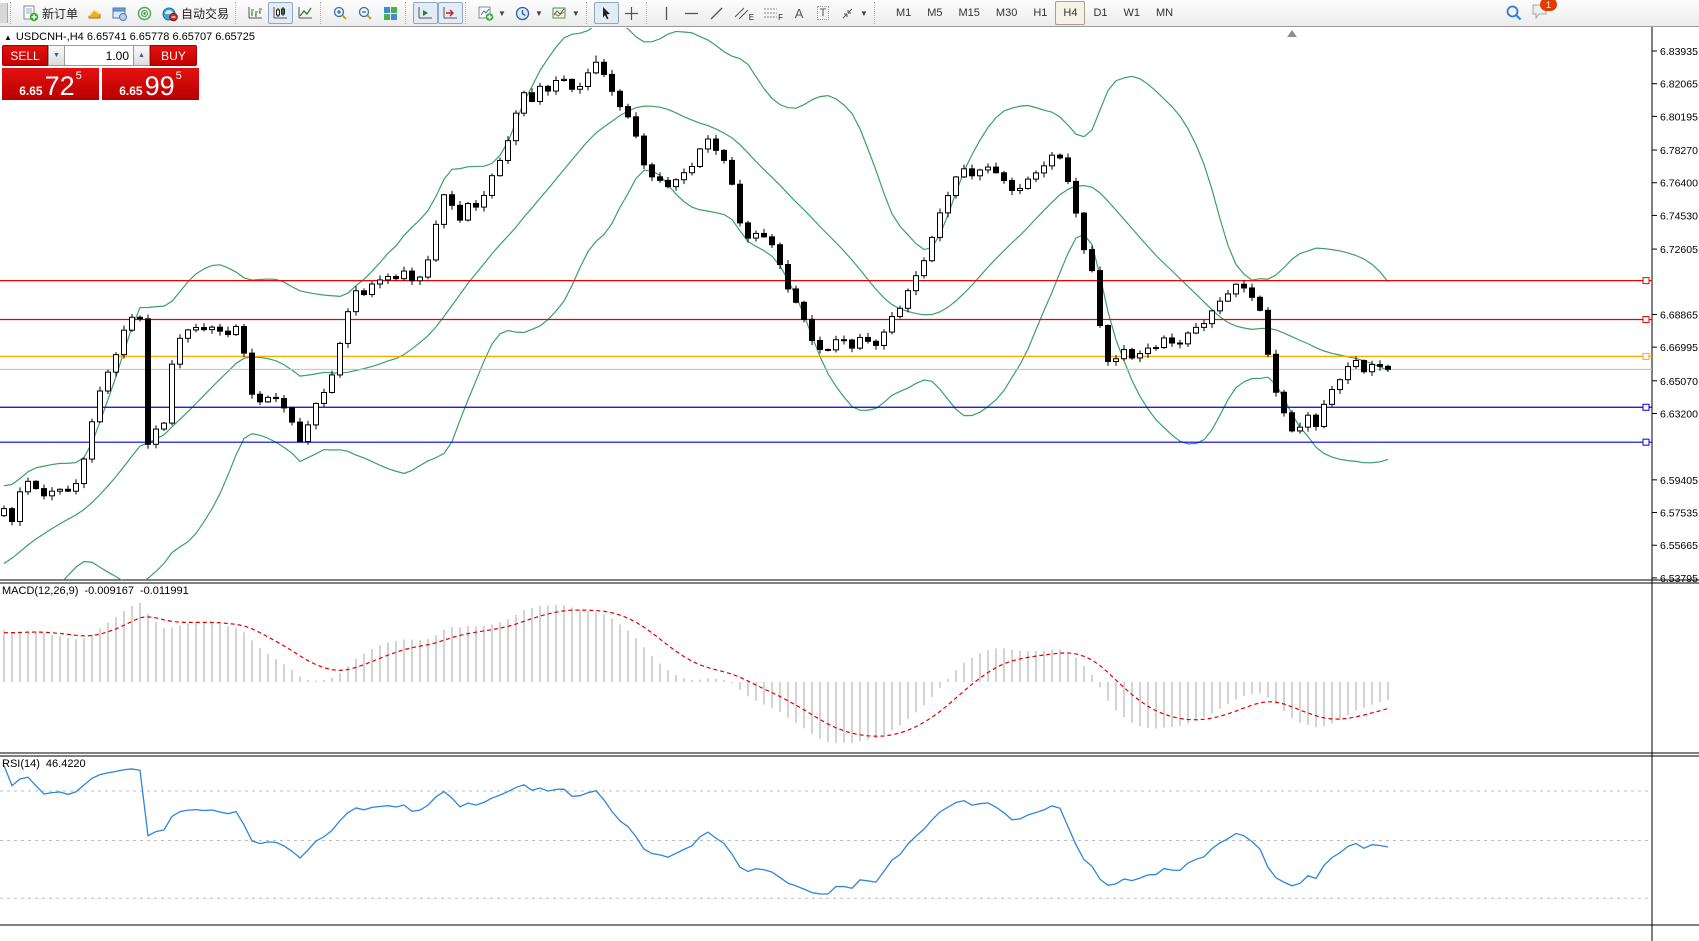 The height and width of the screenshot is (941, 1699). What do you see at coordinates (1292, 33) in the screenshot?
I see `chart-shift-marker` at bounding box center [1292, 33].